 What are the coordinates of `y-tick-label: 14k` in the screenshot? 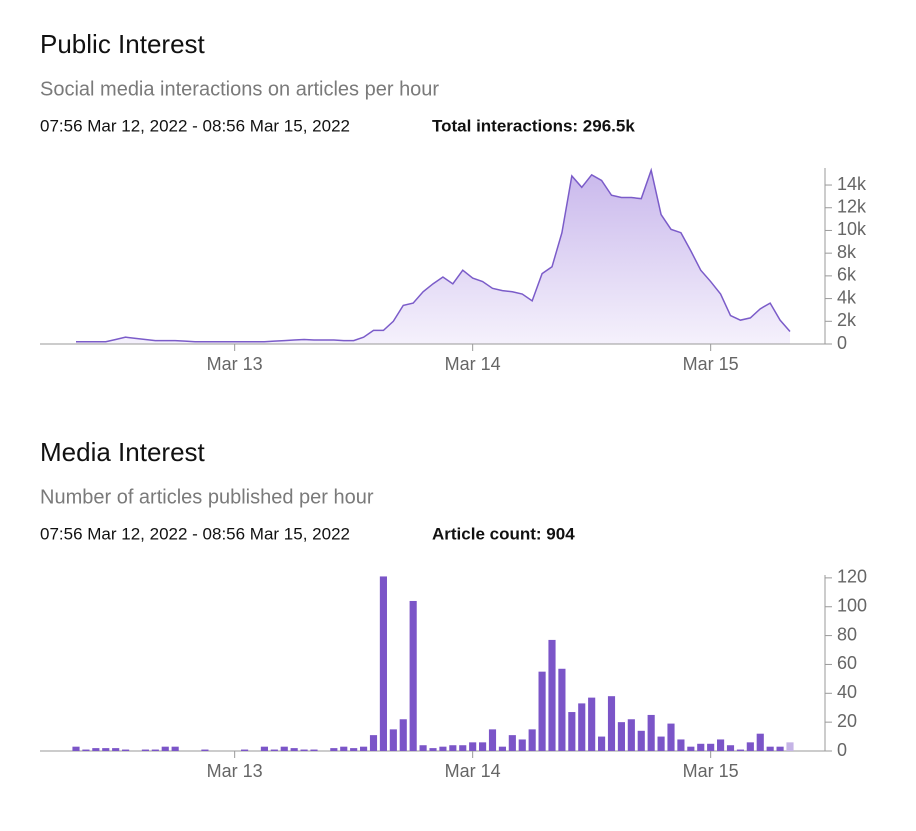 It's located at (852, 184).